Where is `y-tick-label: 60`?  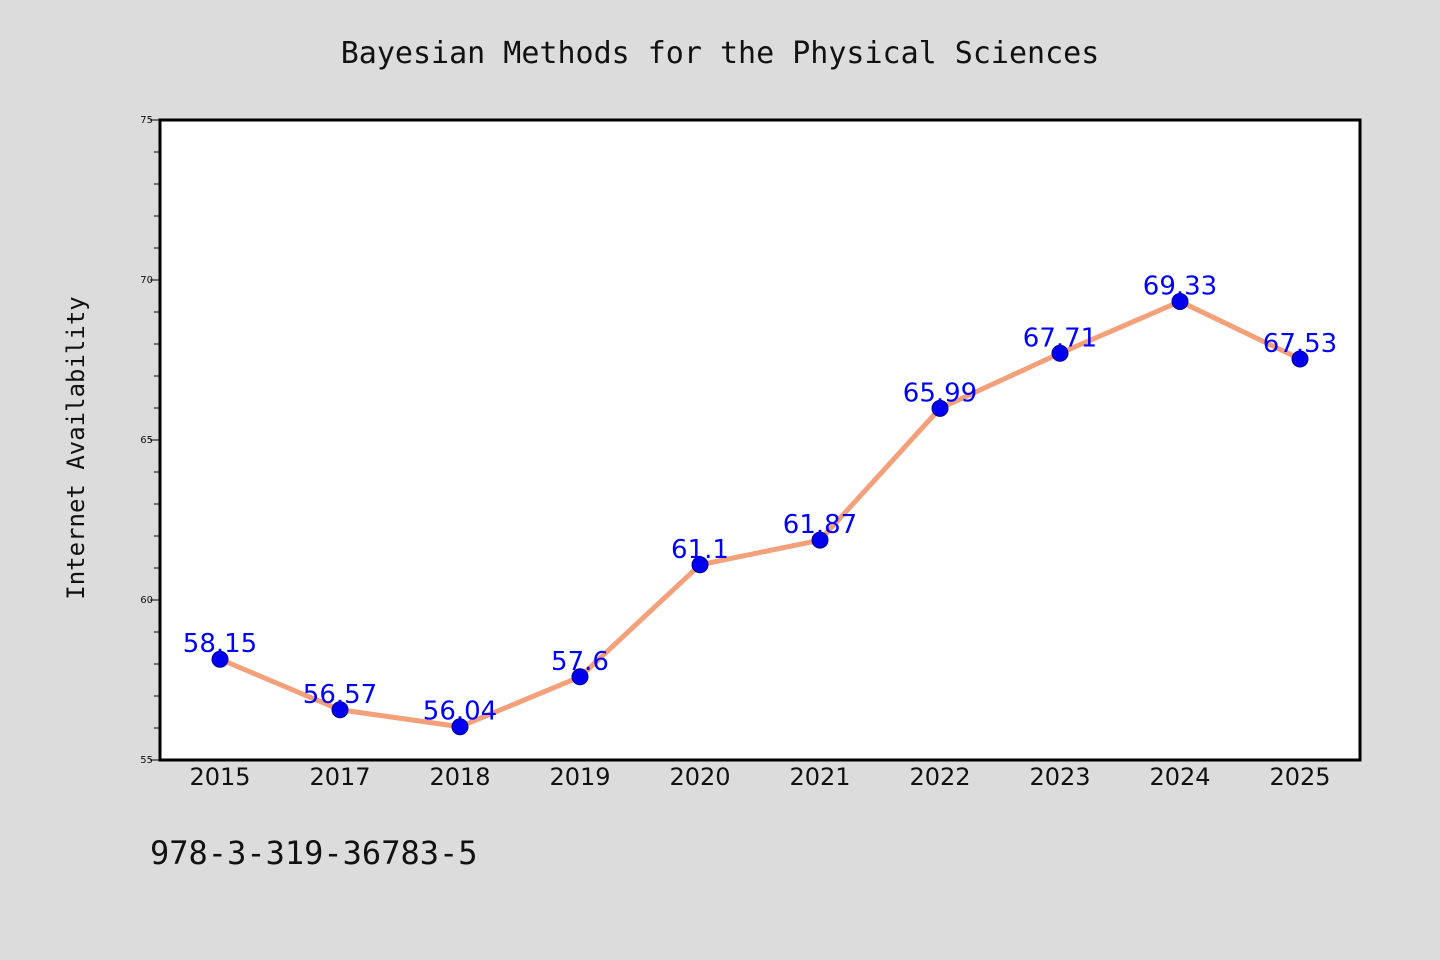 y-tick-label: 60 is located at coordinates (146, 600).